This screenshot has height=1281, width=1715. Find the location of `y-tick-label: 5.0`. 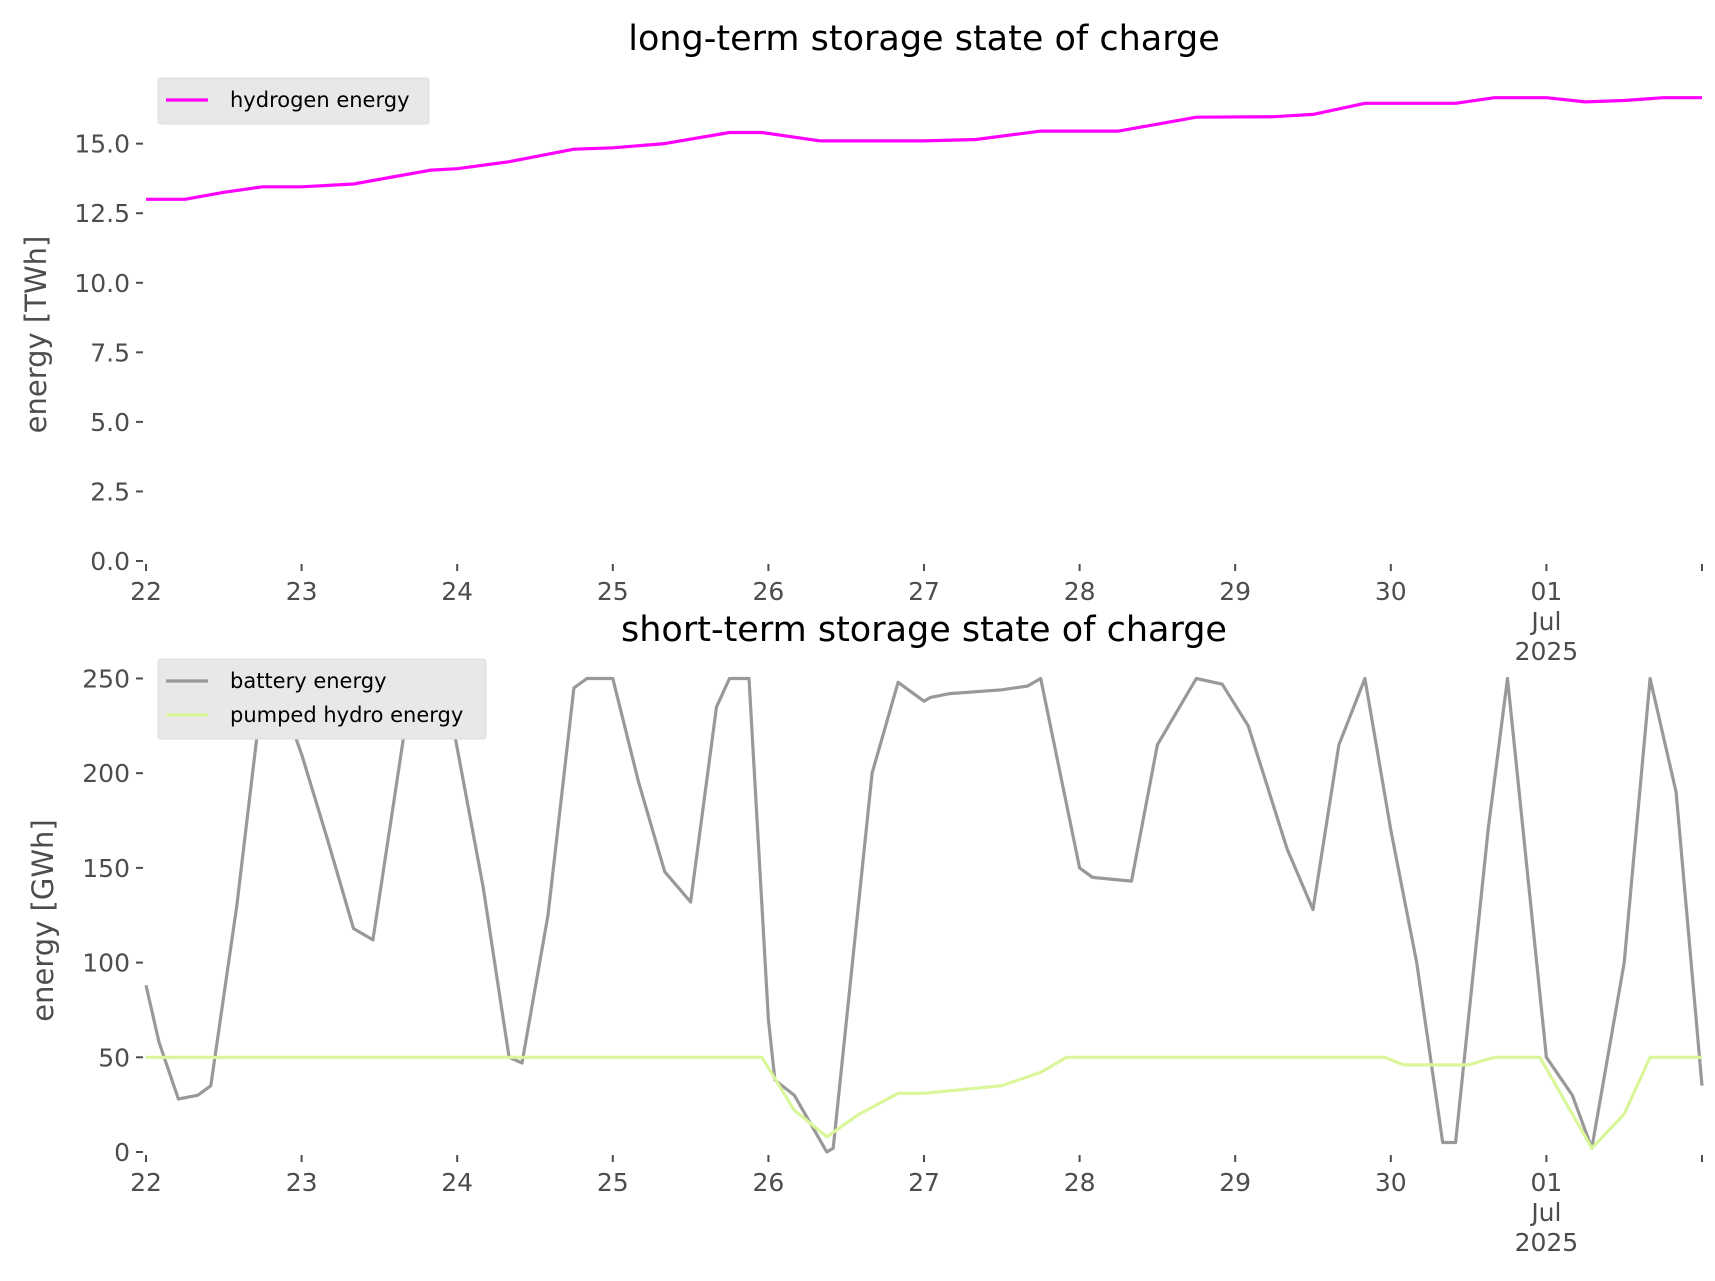

y-tick-label: 5.0 is located at coordinates (110, 422).